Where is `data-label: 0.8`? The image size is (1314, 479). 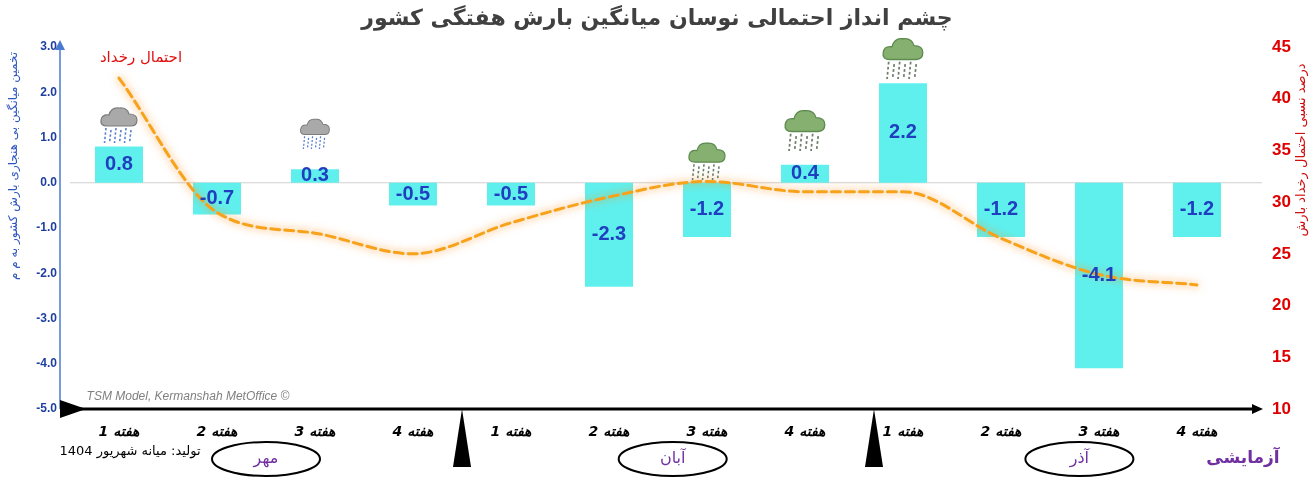
data-label: 0.8 is located at coordinates (119, 163).